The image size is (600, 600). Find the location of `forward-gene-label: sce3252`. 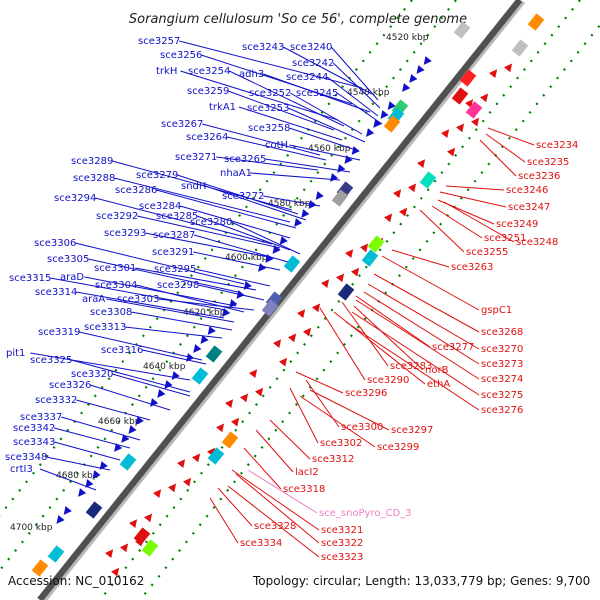

forward-gene-label: sce3252 is located at coordinates (270, 93).